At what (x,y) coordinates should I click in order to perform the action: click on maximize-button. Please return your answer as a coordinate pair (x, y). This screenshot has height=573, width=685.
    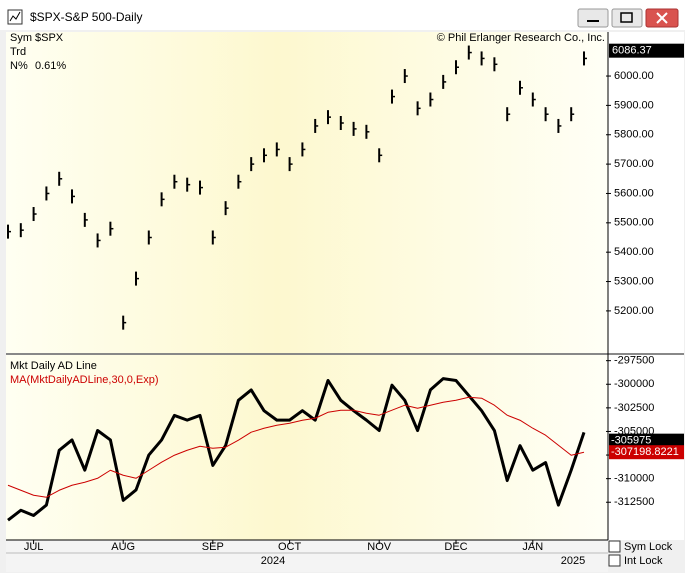
    Looking at the image, I should click on (627, 18).